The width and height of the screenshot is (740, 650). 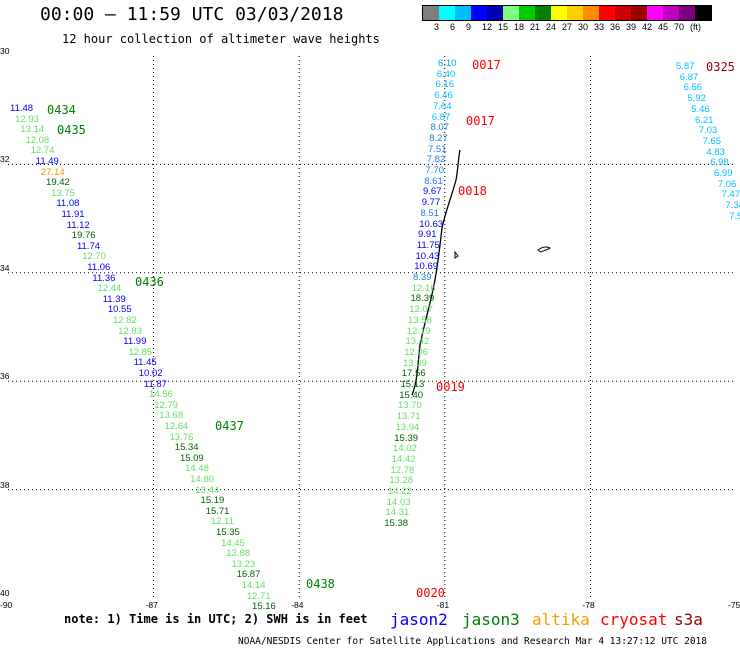 What do you see at coordinates (109, 289) in the screenshot?
I see `wave-height-value: 12.44` at bounding box center [109, 289].